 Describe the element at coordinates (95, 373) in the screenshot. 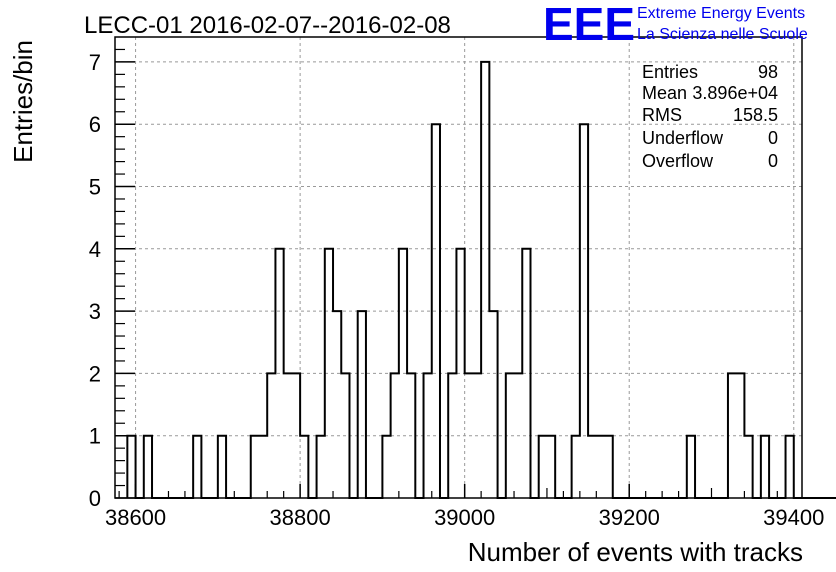

I see `y-tick-label: 2` at that location.